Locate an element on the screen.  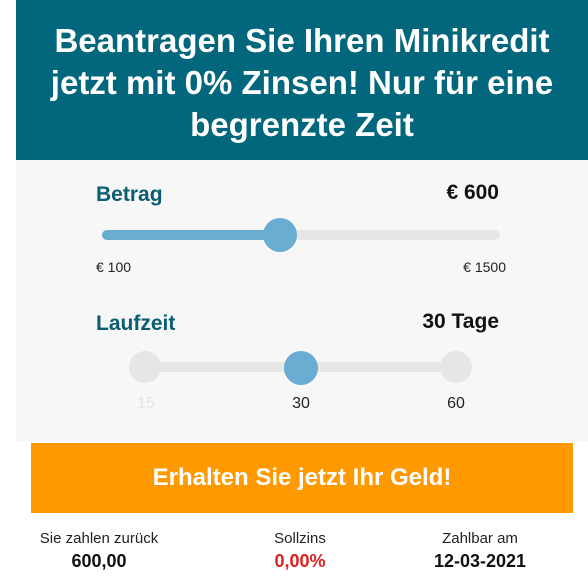
rate-value: 0,00% is located at coordinates (300, 561).